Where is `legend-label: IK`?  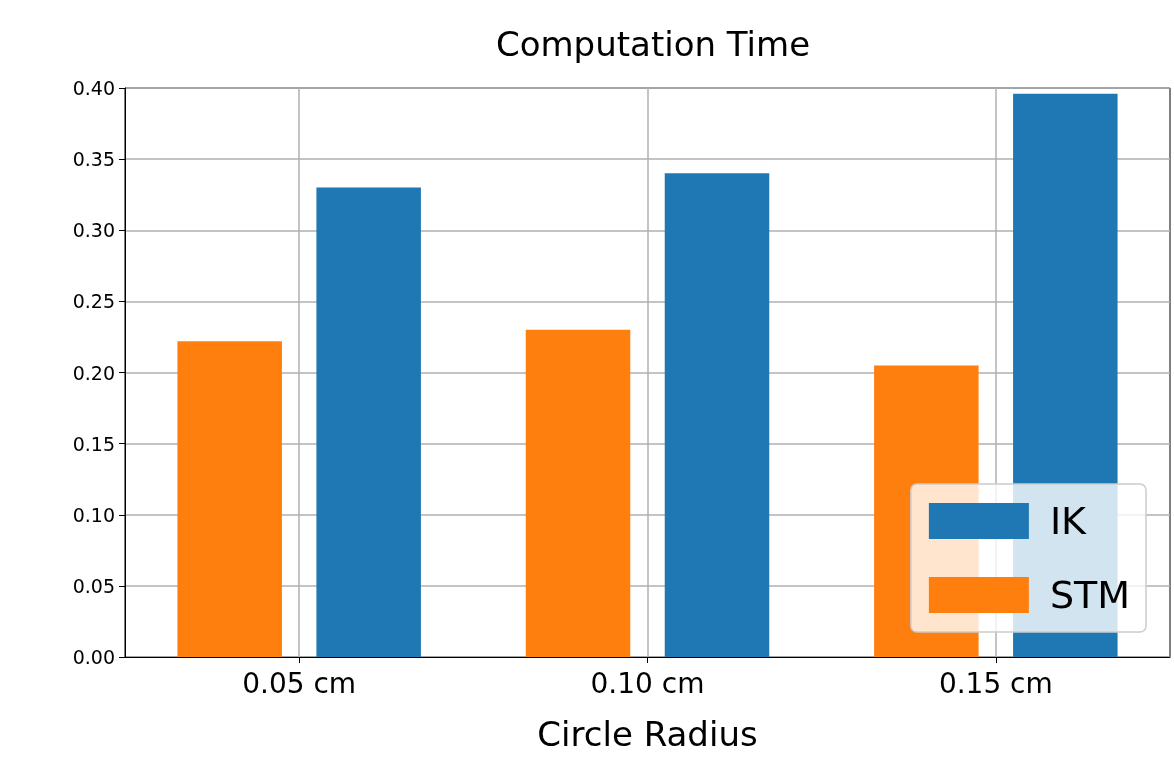
legend-label: IK is located at coordinates (1068, 521).